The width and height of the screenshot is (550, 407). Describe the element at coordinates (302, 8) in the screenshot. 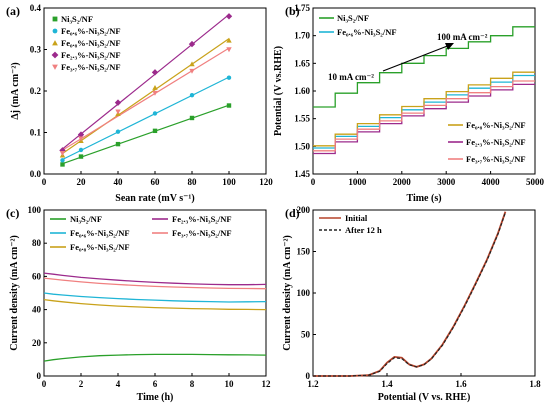

I see `panel-b-ytick-6: 1.75` at that location.